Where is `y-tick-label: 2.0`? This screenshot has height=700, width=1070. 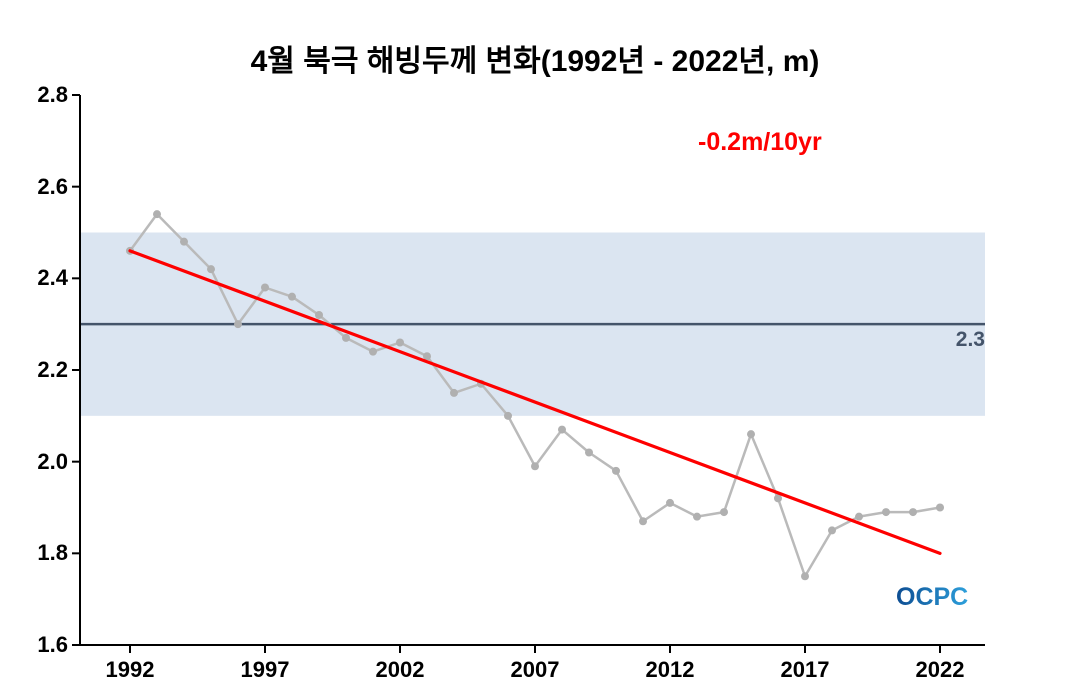 y-tick-label: 2.0 is located at coordinates (52, 461).